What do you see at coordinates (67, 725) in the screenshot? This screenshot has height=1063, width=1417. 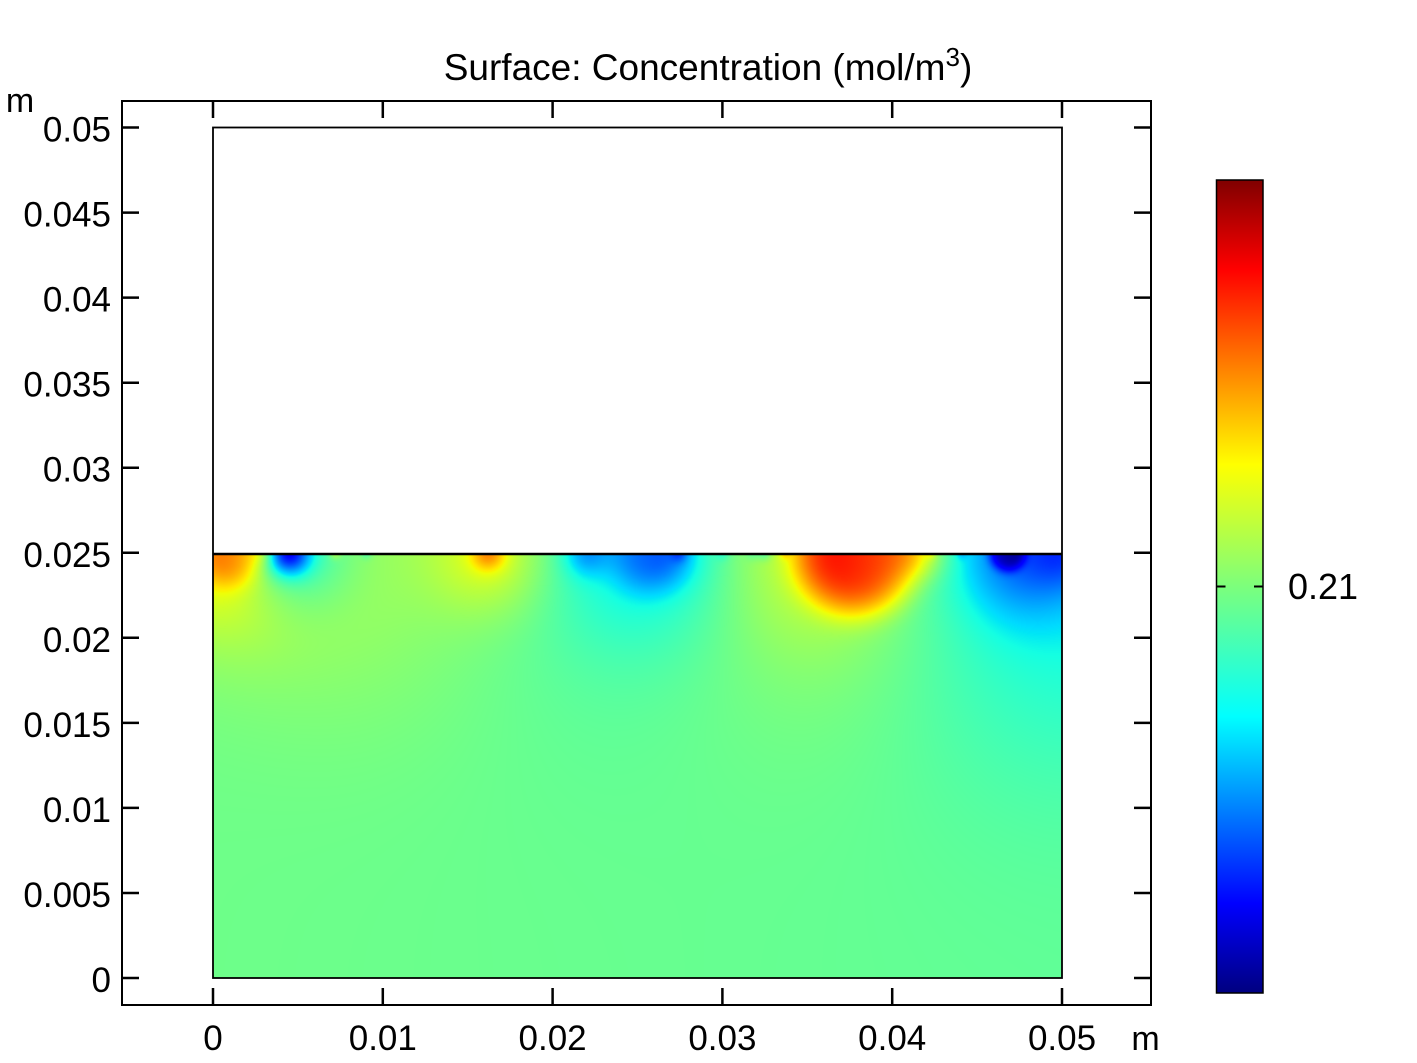 I see `svg-text: 0.015` at bounding box center [67, 725].